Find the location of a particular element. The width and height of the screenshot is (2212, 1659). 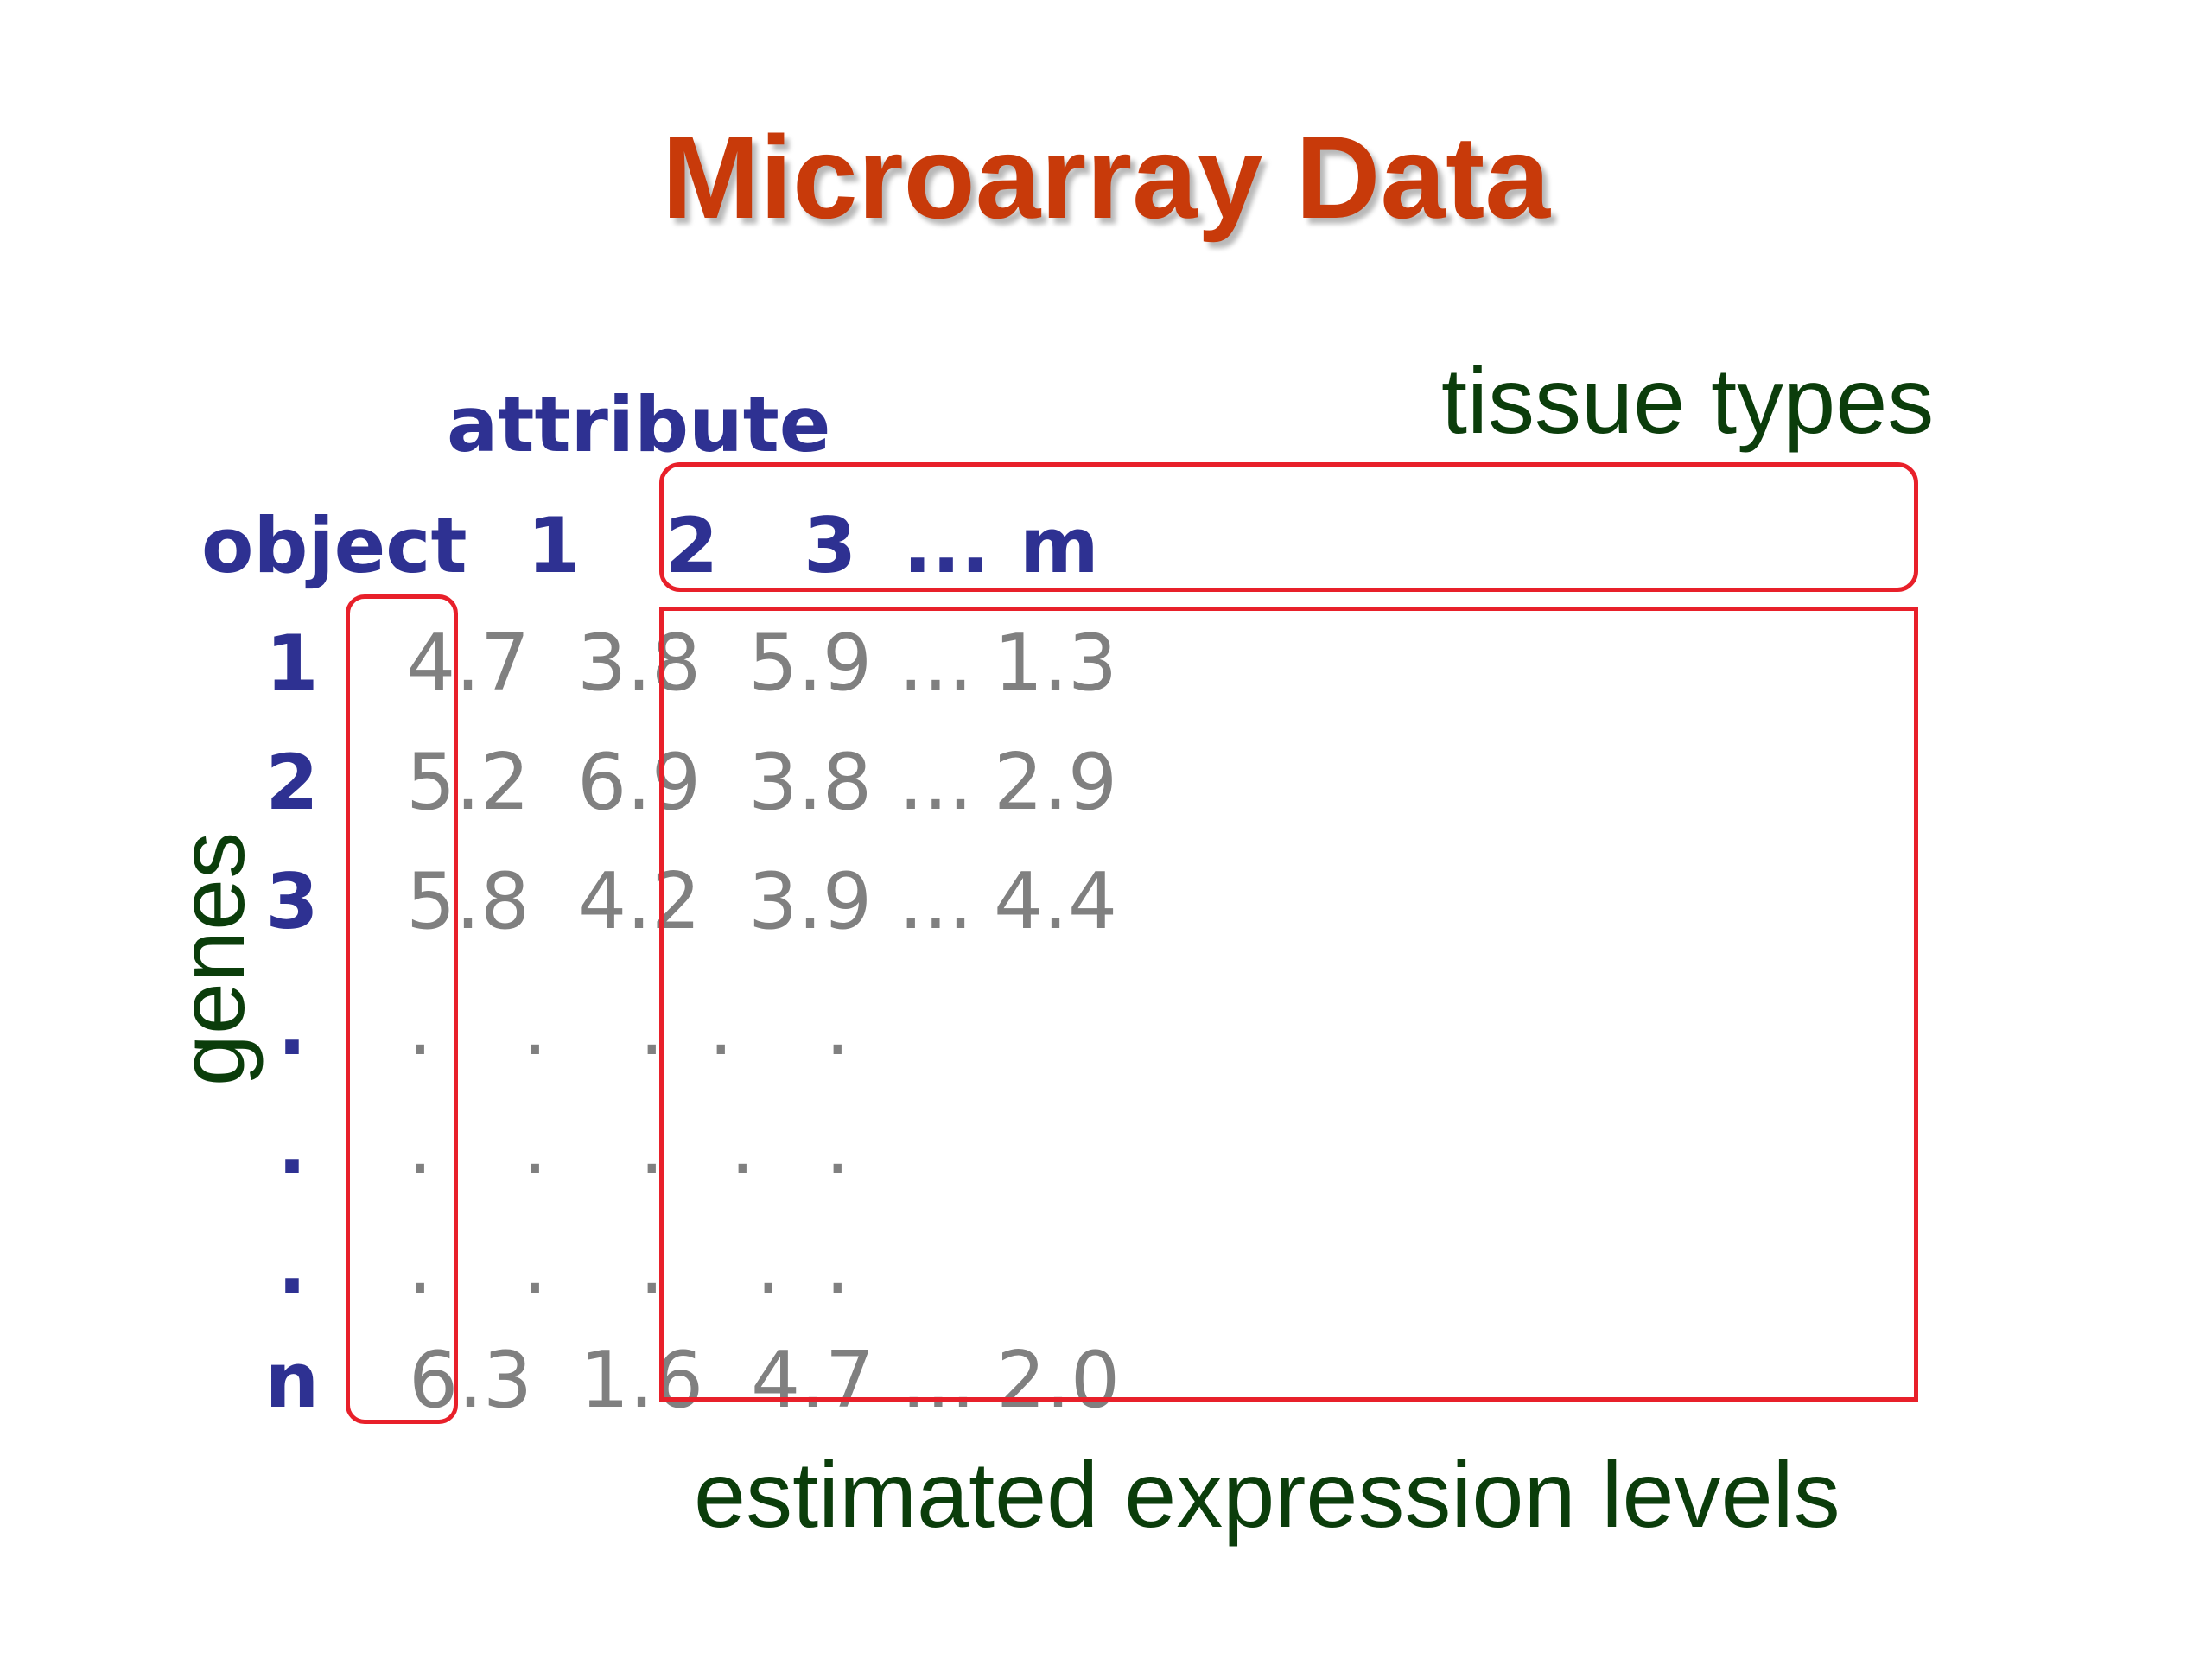

table-row: 4.7 3.8 5.9 ... 1.3 is located at coordinates (1106, 663).